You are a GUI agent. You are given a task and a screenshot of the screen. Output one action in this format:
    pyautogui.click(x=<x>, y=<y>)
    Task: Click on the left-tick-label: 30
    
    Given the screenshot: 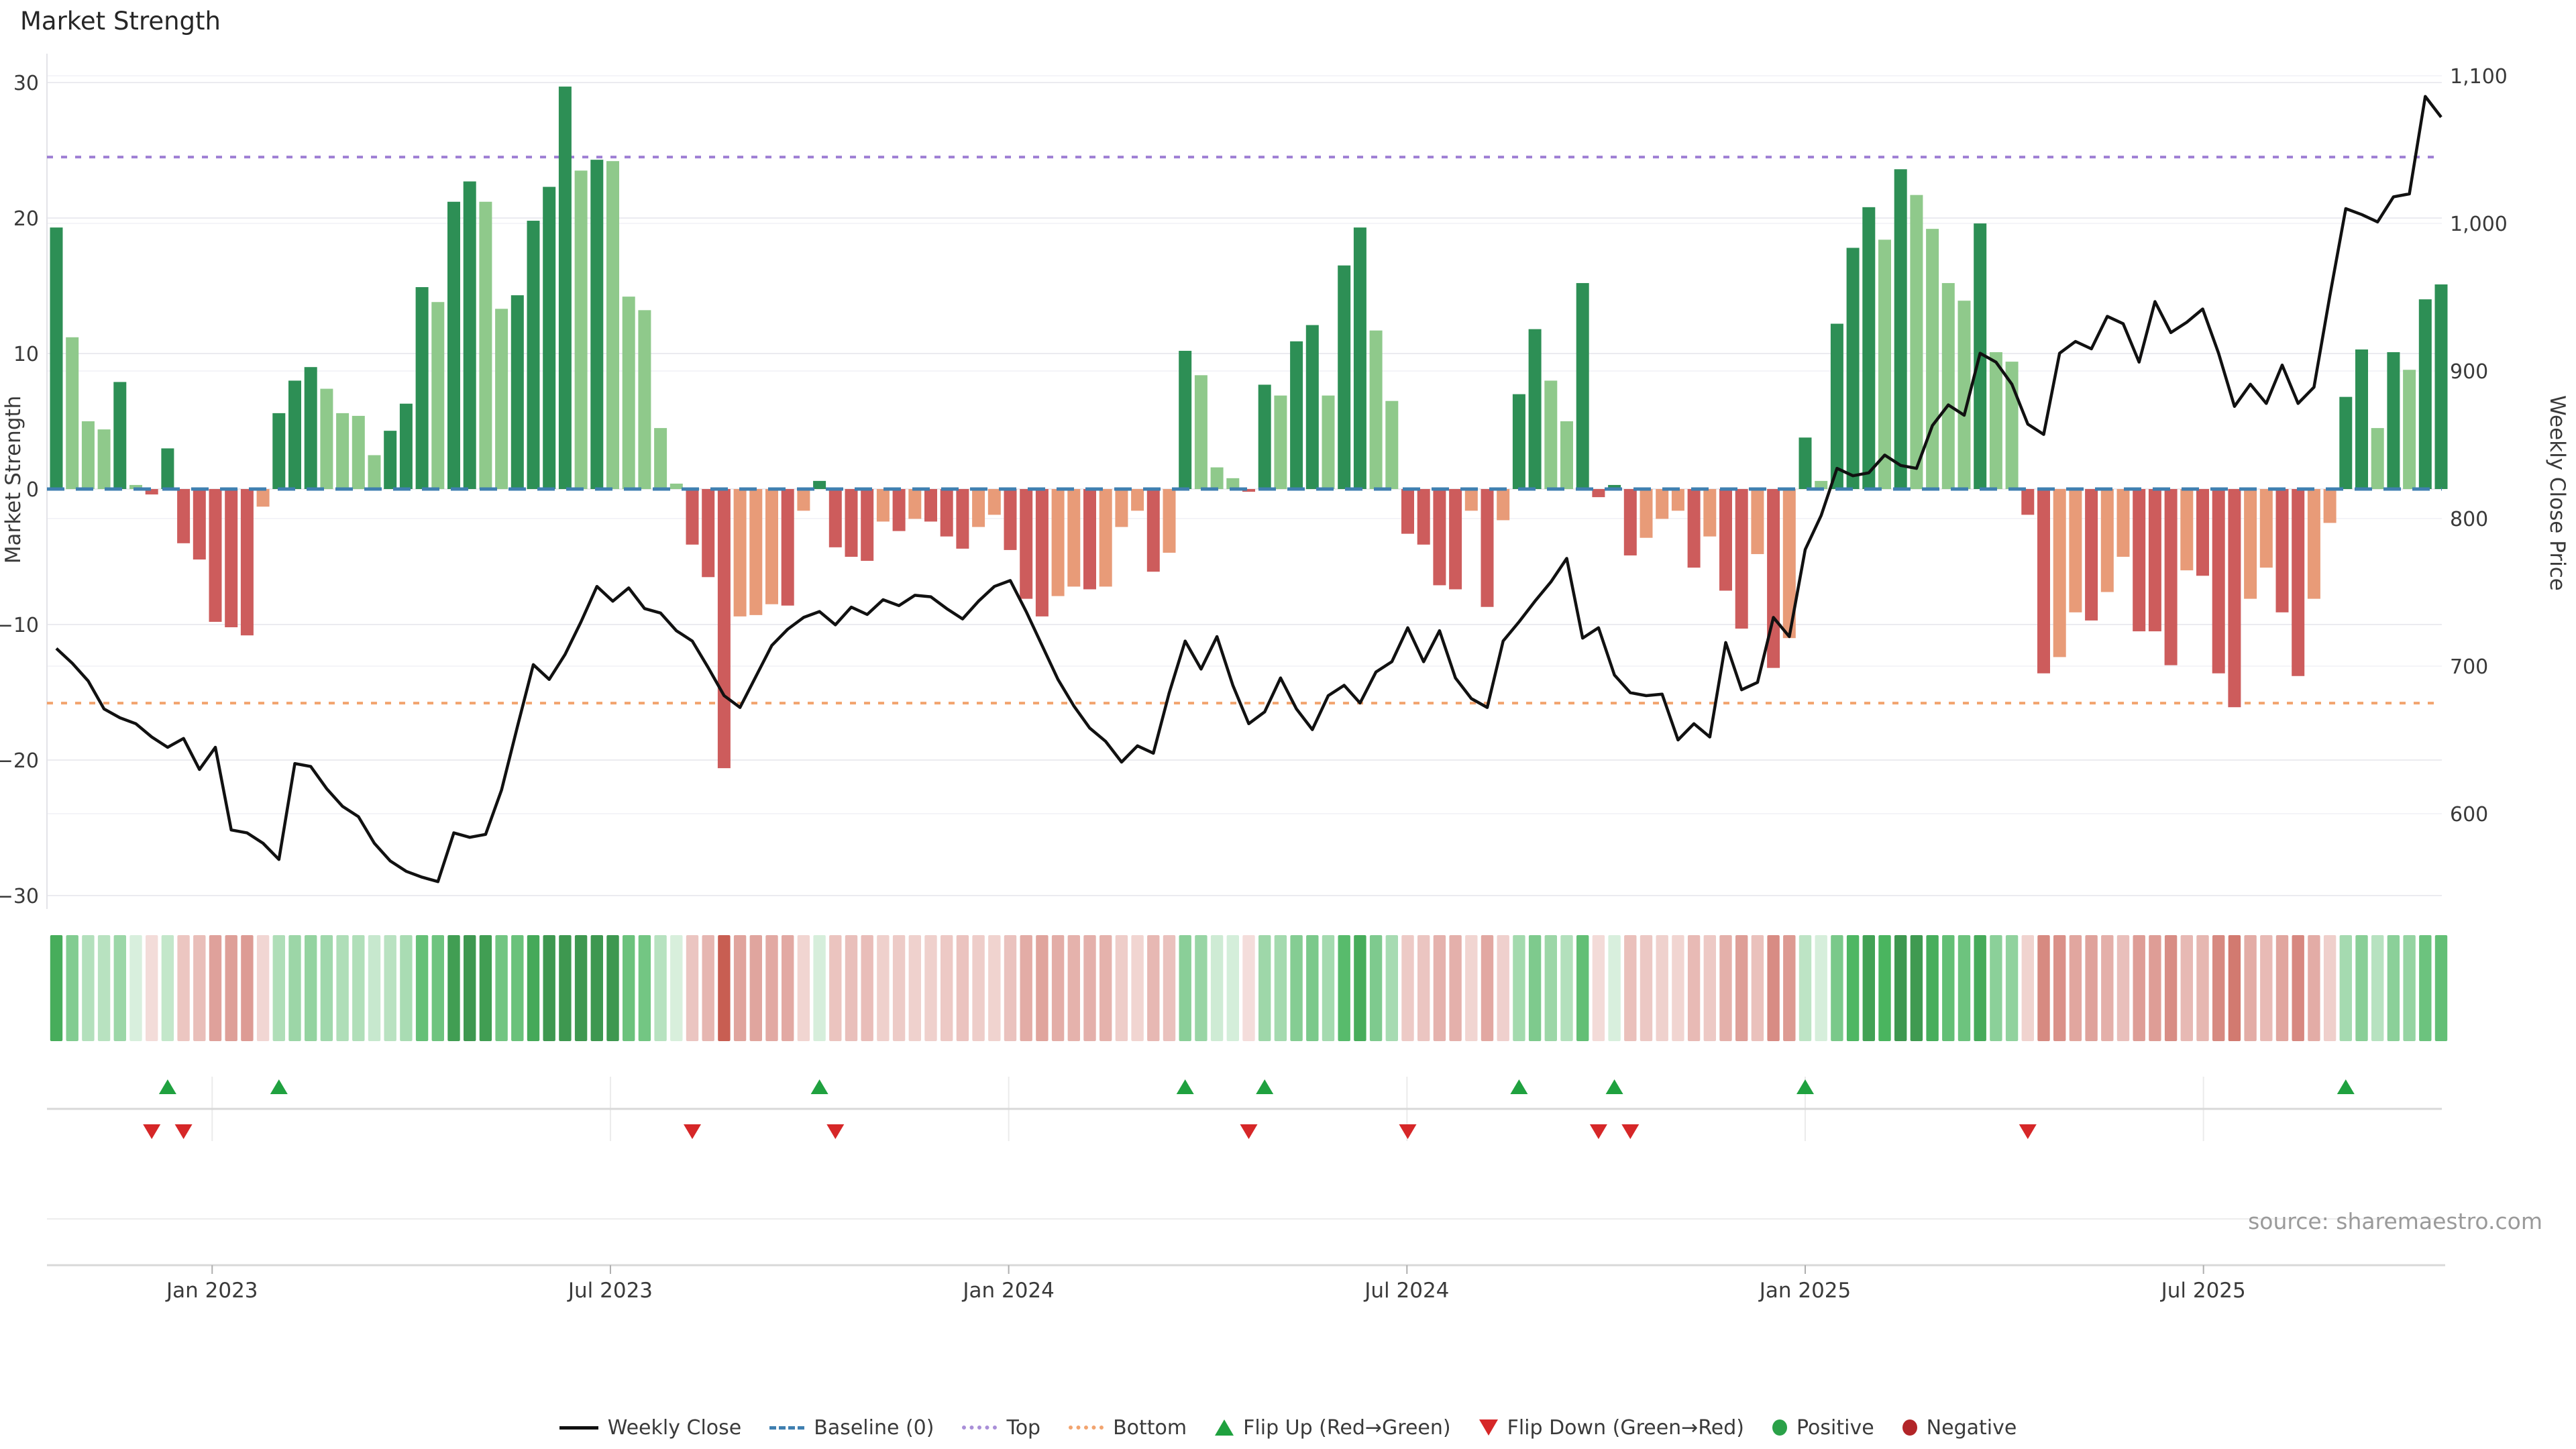 What is the action you would take?
    pyautogui.click(x=26, y=83)
    